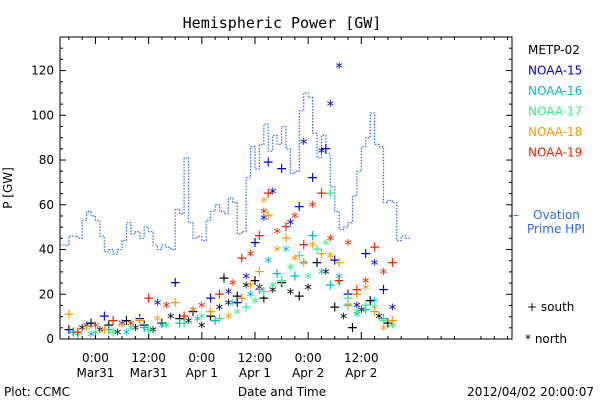 This screenshot has height=400, width=600. Describe the element at coordinates (50, 339) in the screenshot. I see `y-tick-label: 0` at that location.